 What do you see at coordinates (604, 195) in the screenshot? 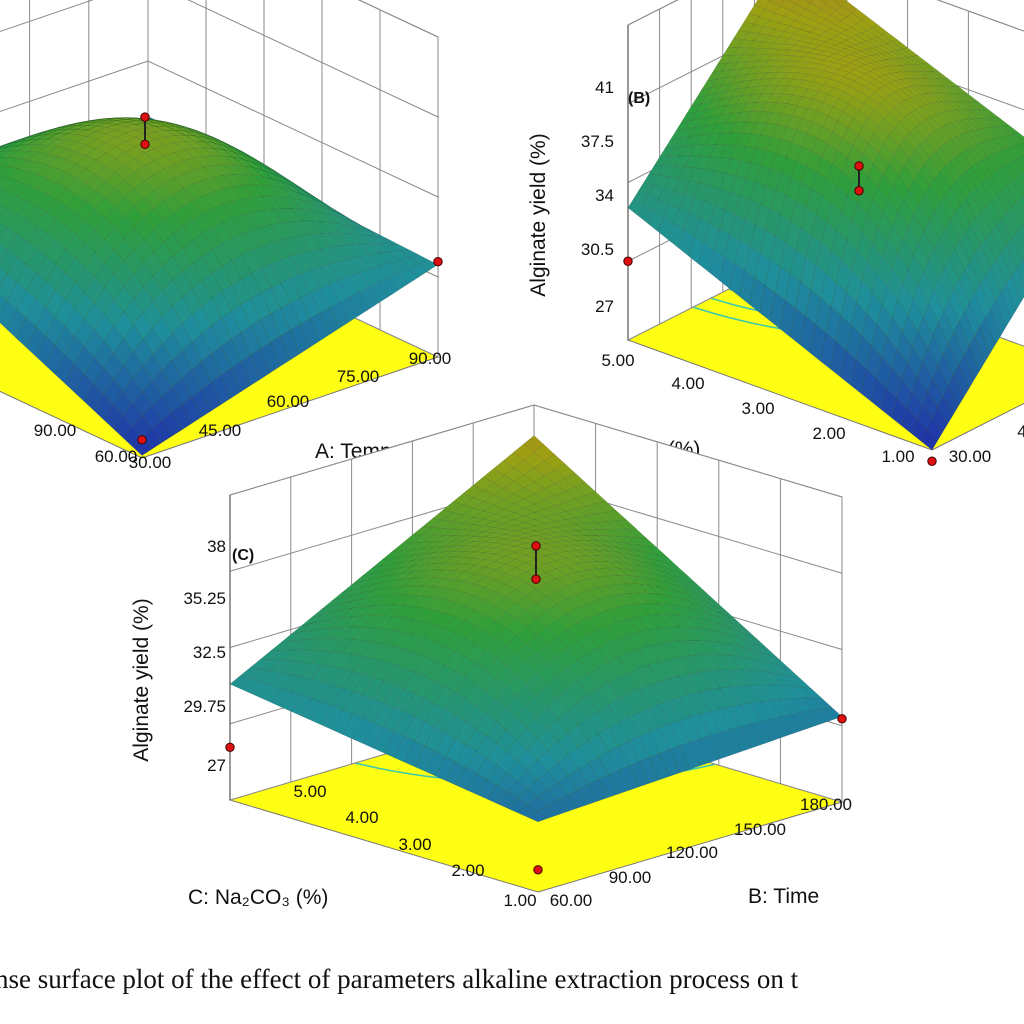
I see `z-tick-label: 34` at bounding box center [604, 195].